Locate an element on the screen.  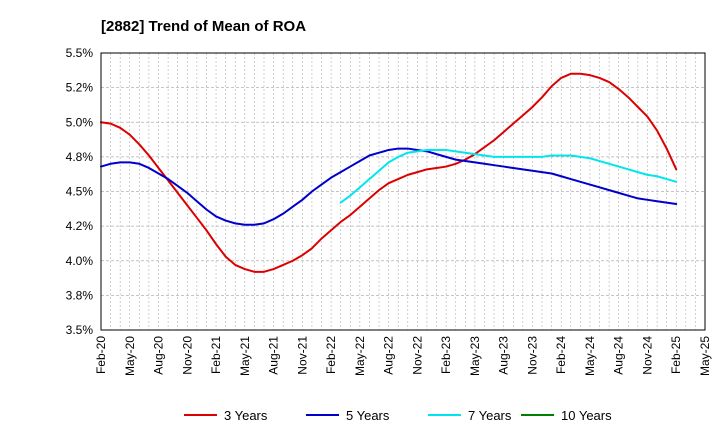
y-tick-label: 4.8% is located at coordinates (80, 157).